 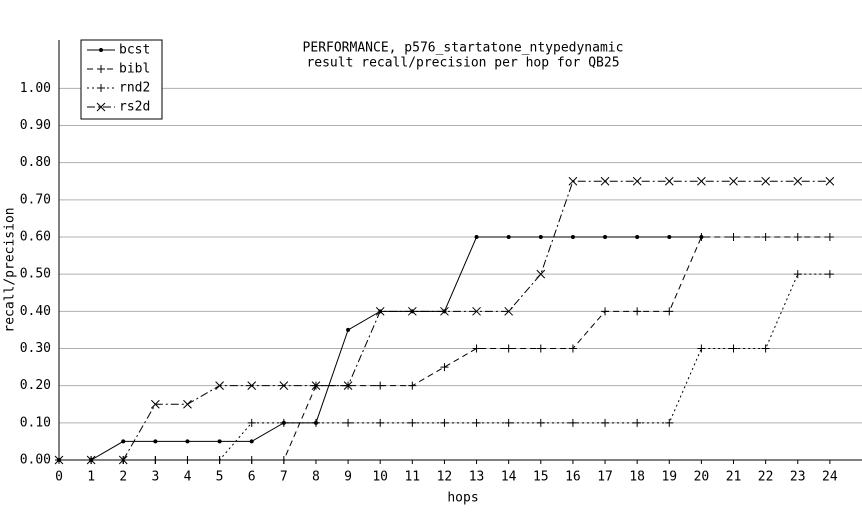 I want to click on x-tick-label: 10, so click(x=380, y=477).